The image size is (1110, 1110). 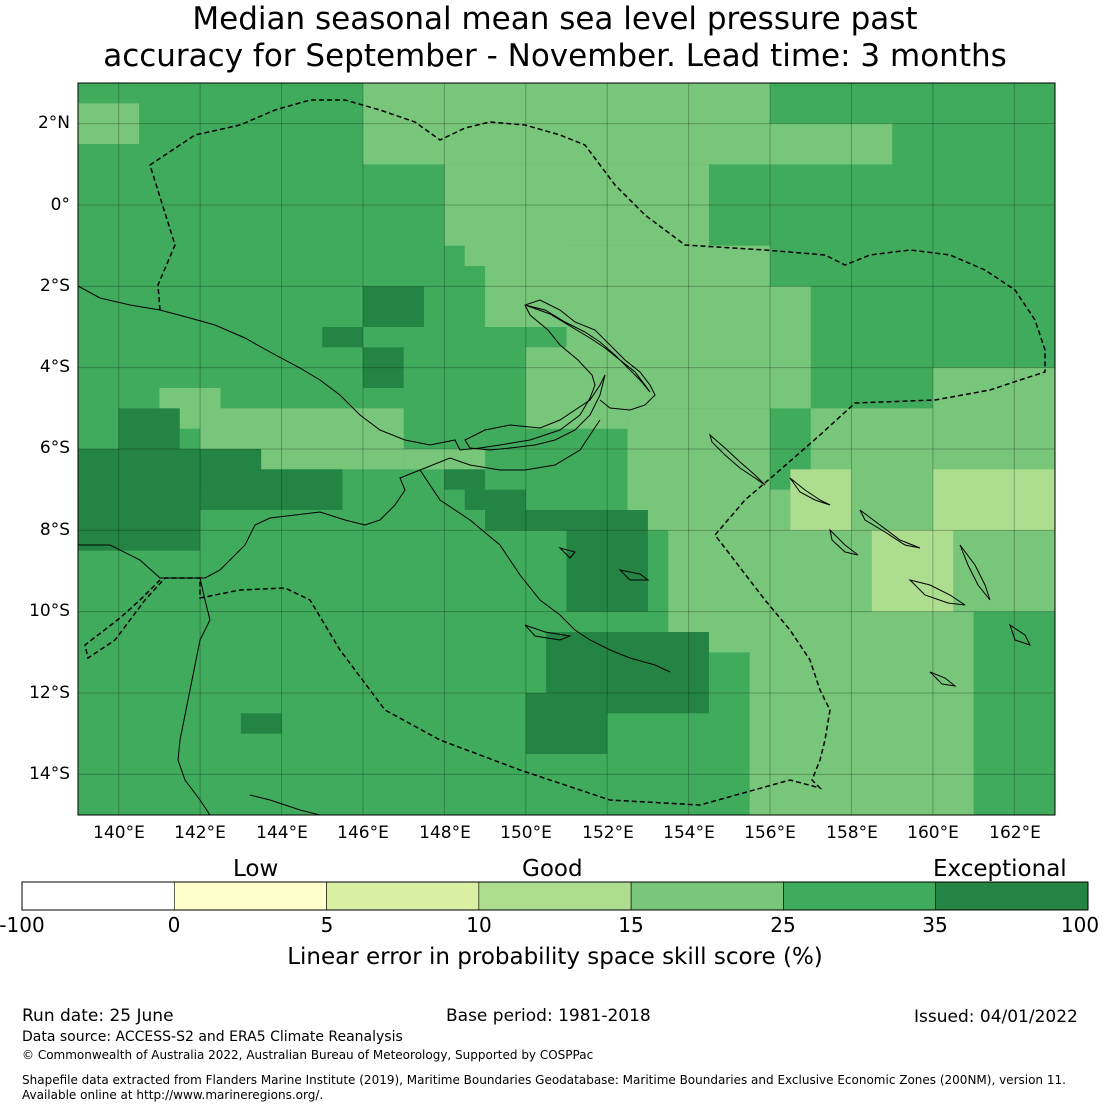 I want to click on lat-label-6s: 6°S, so click(x=54, y=448).